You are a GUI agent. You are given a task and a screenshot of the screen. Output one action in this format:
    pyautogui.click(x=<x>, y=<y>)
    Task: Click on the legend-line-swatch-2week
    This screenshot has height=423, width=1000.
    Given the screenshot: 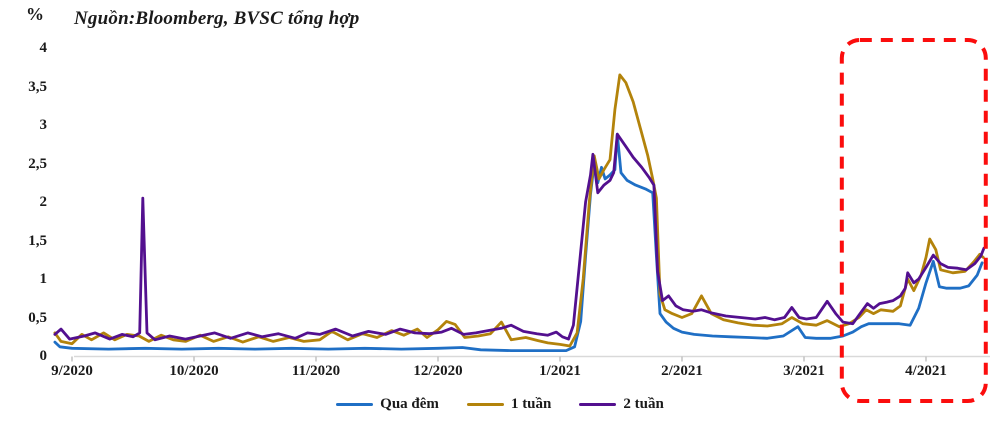 What is the action you would take?
    pyautogui.click(x=598, y=404)
    